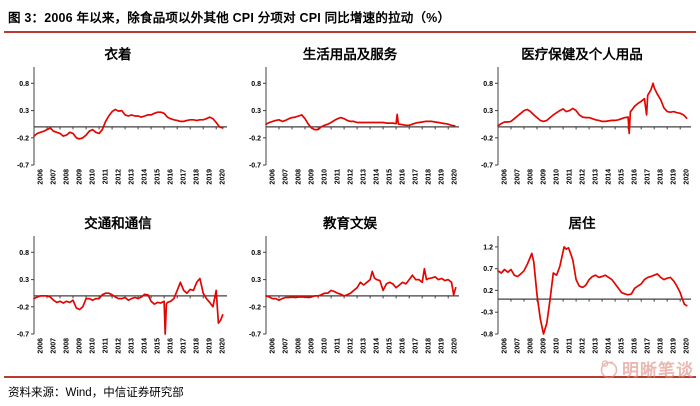 The width and height of the screenshot is (700, 406). What do you see at coordinates (488, 247) in the screenshot?
I see `svg-text: 1.2` at bounding box center [488, 247].